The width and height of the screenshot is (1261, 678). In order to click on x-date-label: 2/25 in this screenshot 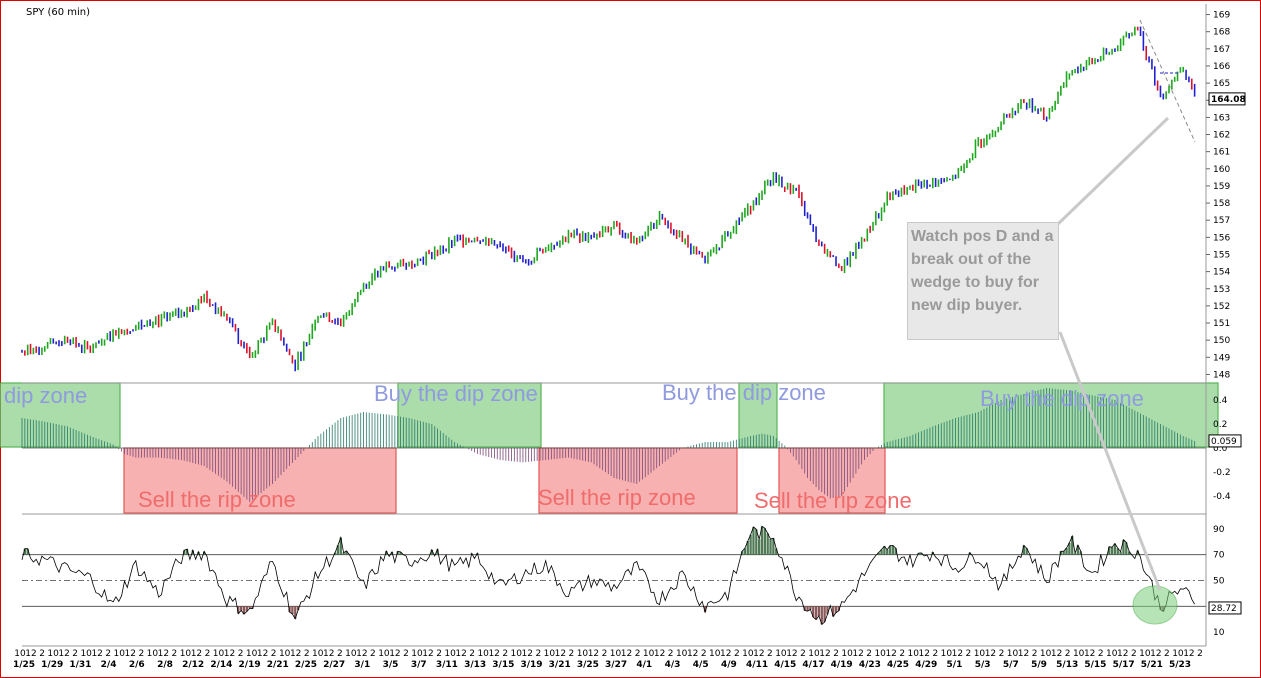, I will do `click(306, 665)`.